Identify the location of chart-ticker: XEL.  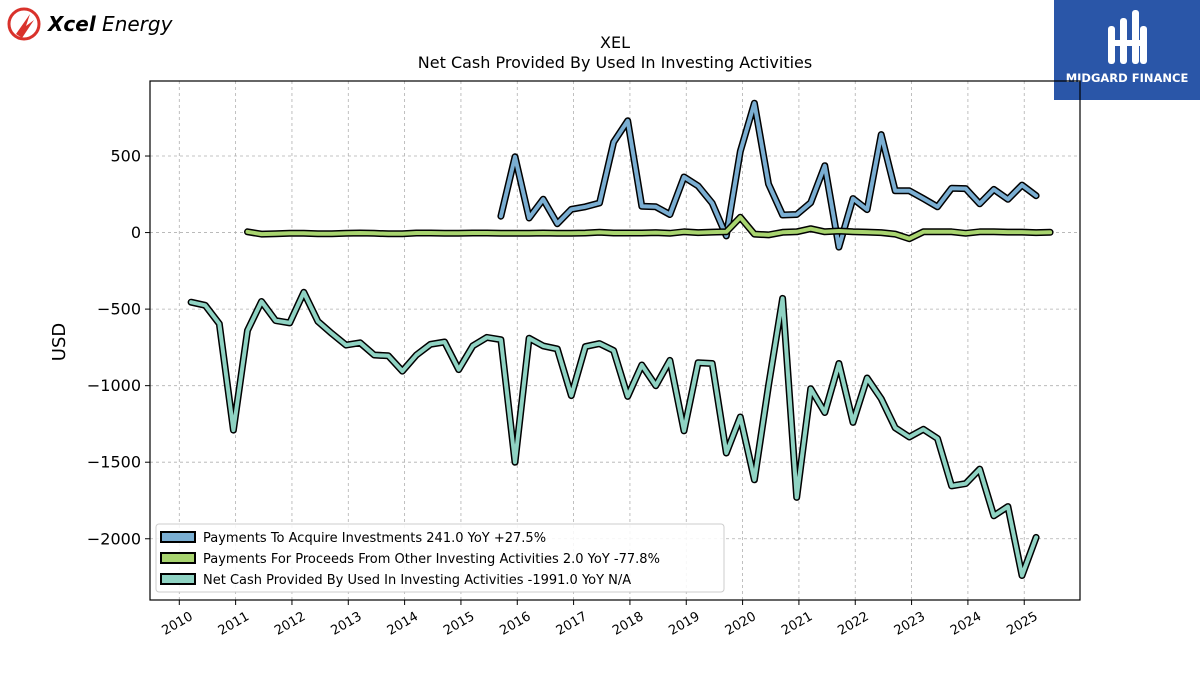
(615, 42).